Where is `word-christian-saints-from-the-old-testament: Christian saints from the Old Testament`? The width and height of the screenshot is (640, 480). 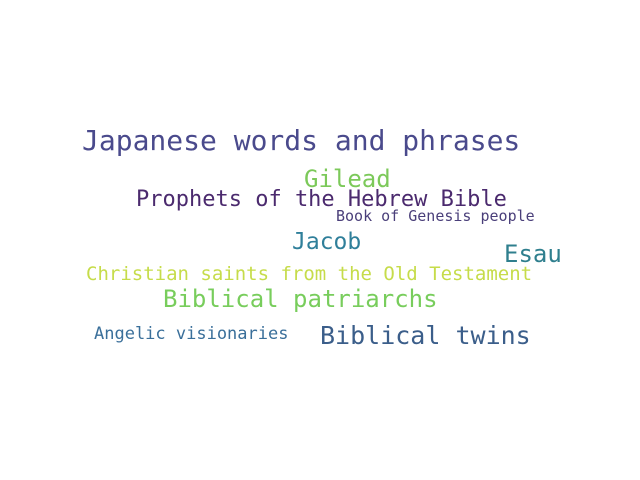 word-christian-saints-from-the-old-testament: Christian saints from the Old Testament is located at coordinates (309, 274).